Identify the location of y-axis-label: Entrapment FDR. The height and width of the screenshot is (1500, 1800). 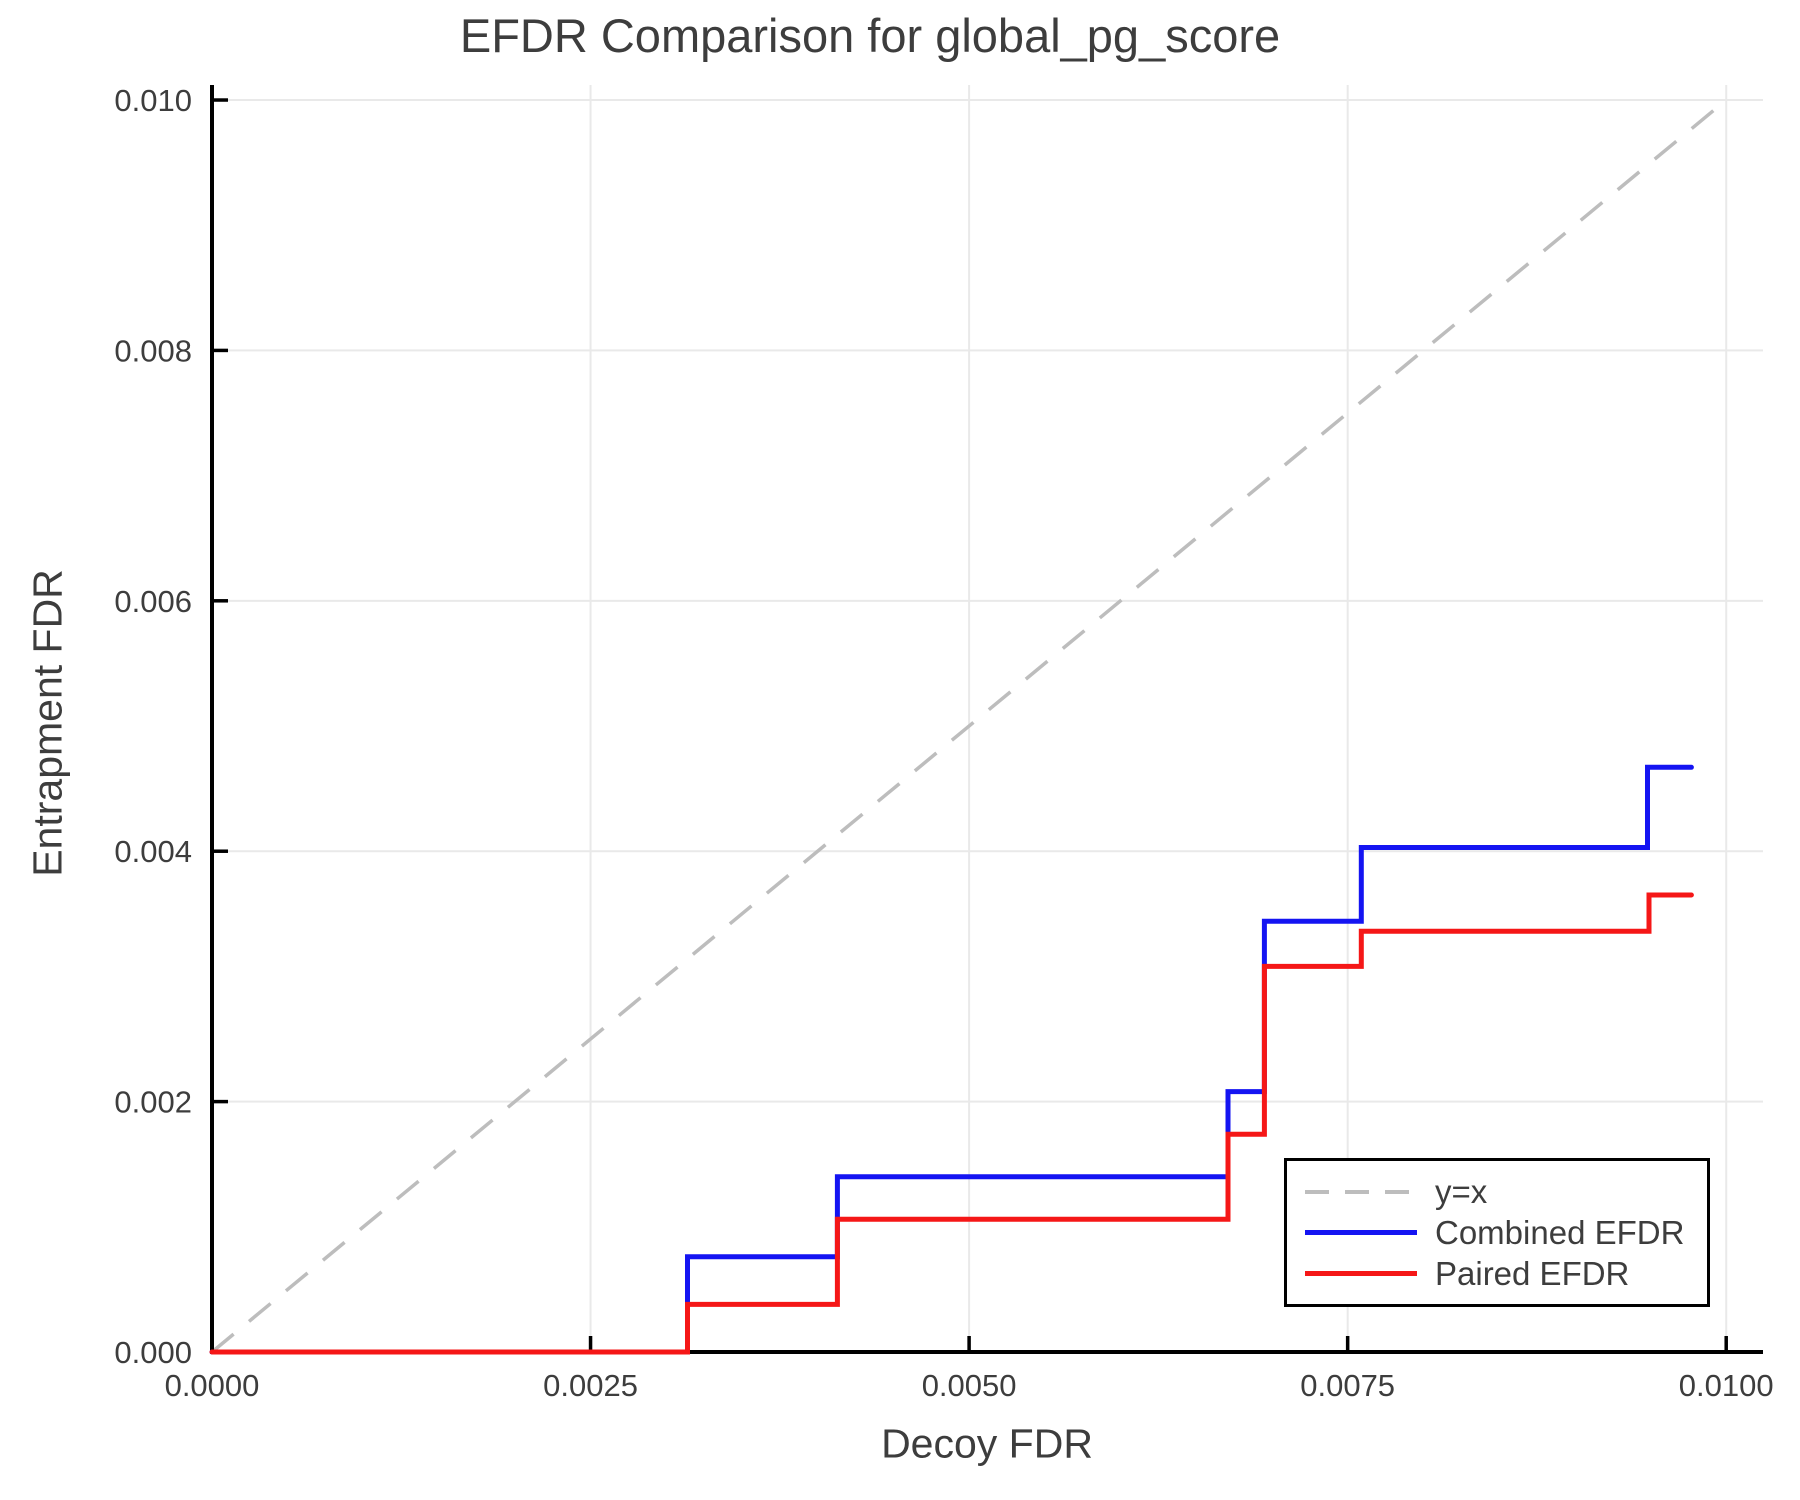
(47, 723).